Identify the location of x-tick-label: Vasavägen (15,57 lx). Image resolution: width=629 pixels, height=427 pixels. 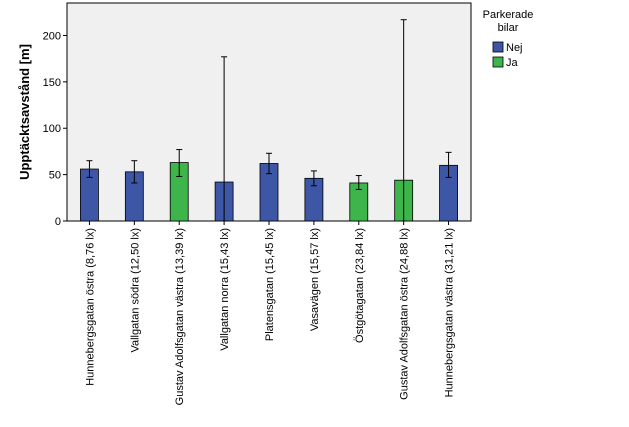
(315, 279).